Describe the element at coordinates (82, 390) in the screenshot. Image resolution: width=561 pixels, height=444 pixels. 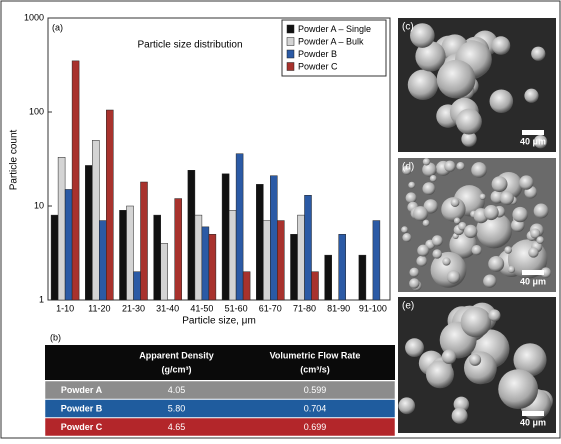
I see `table-row-header: Powder A` at that location.